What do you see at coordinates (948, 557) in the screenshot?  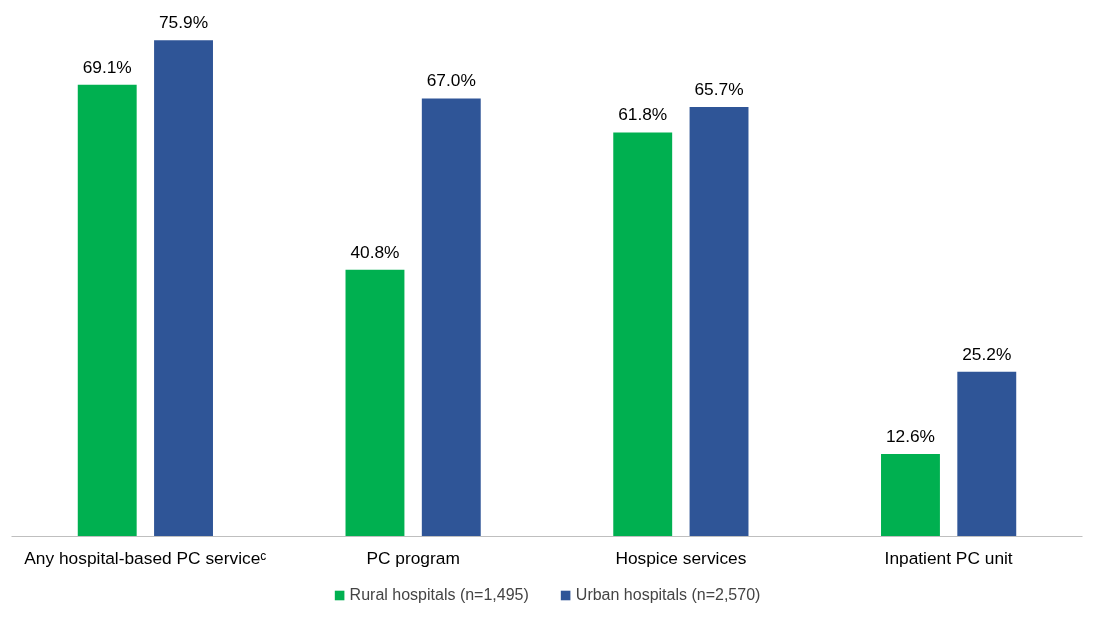 I see `x-tick-label: Inpatient PC unit` at bounding box center [948, 557].